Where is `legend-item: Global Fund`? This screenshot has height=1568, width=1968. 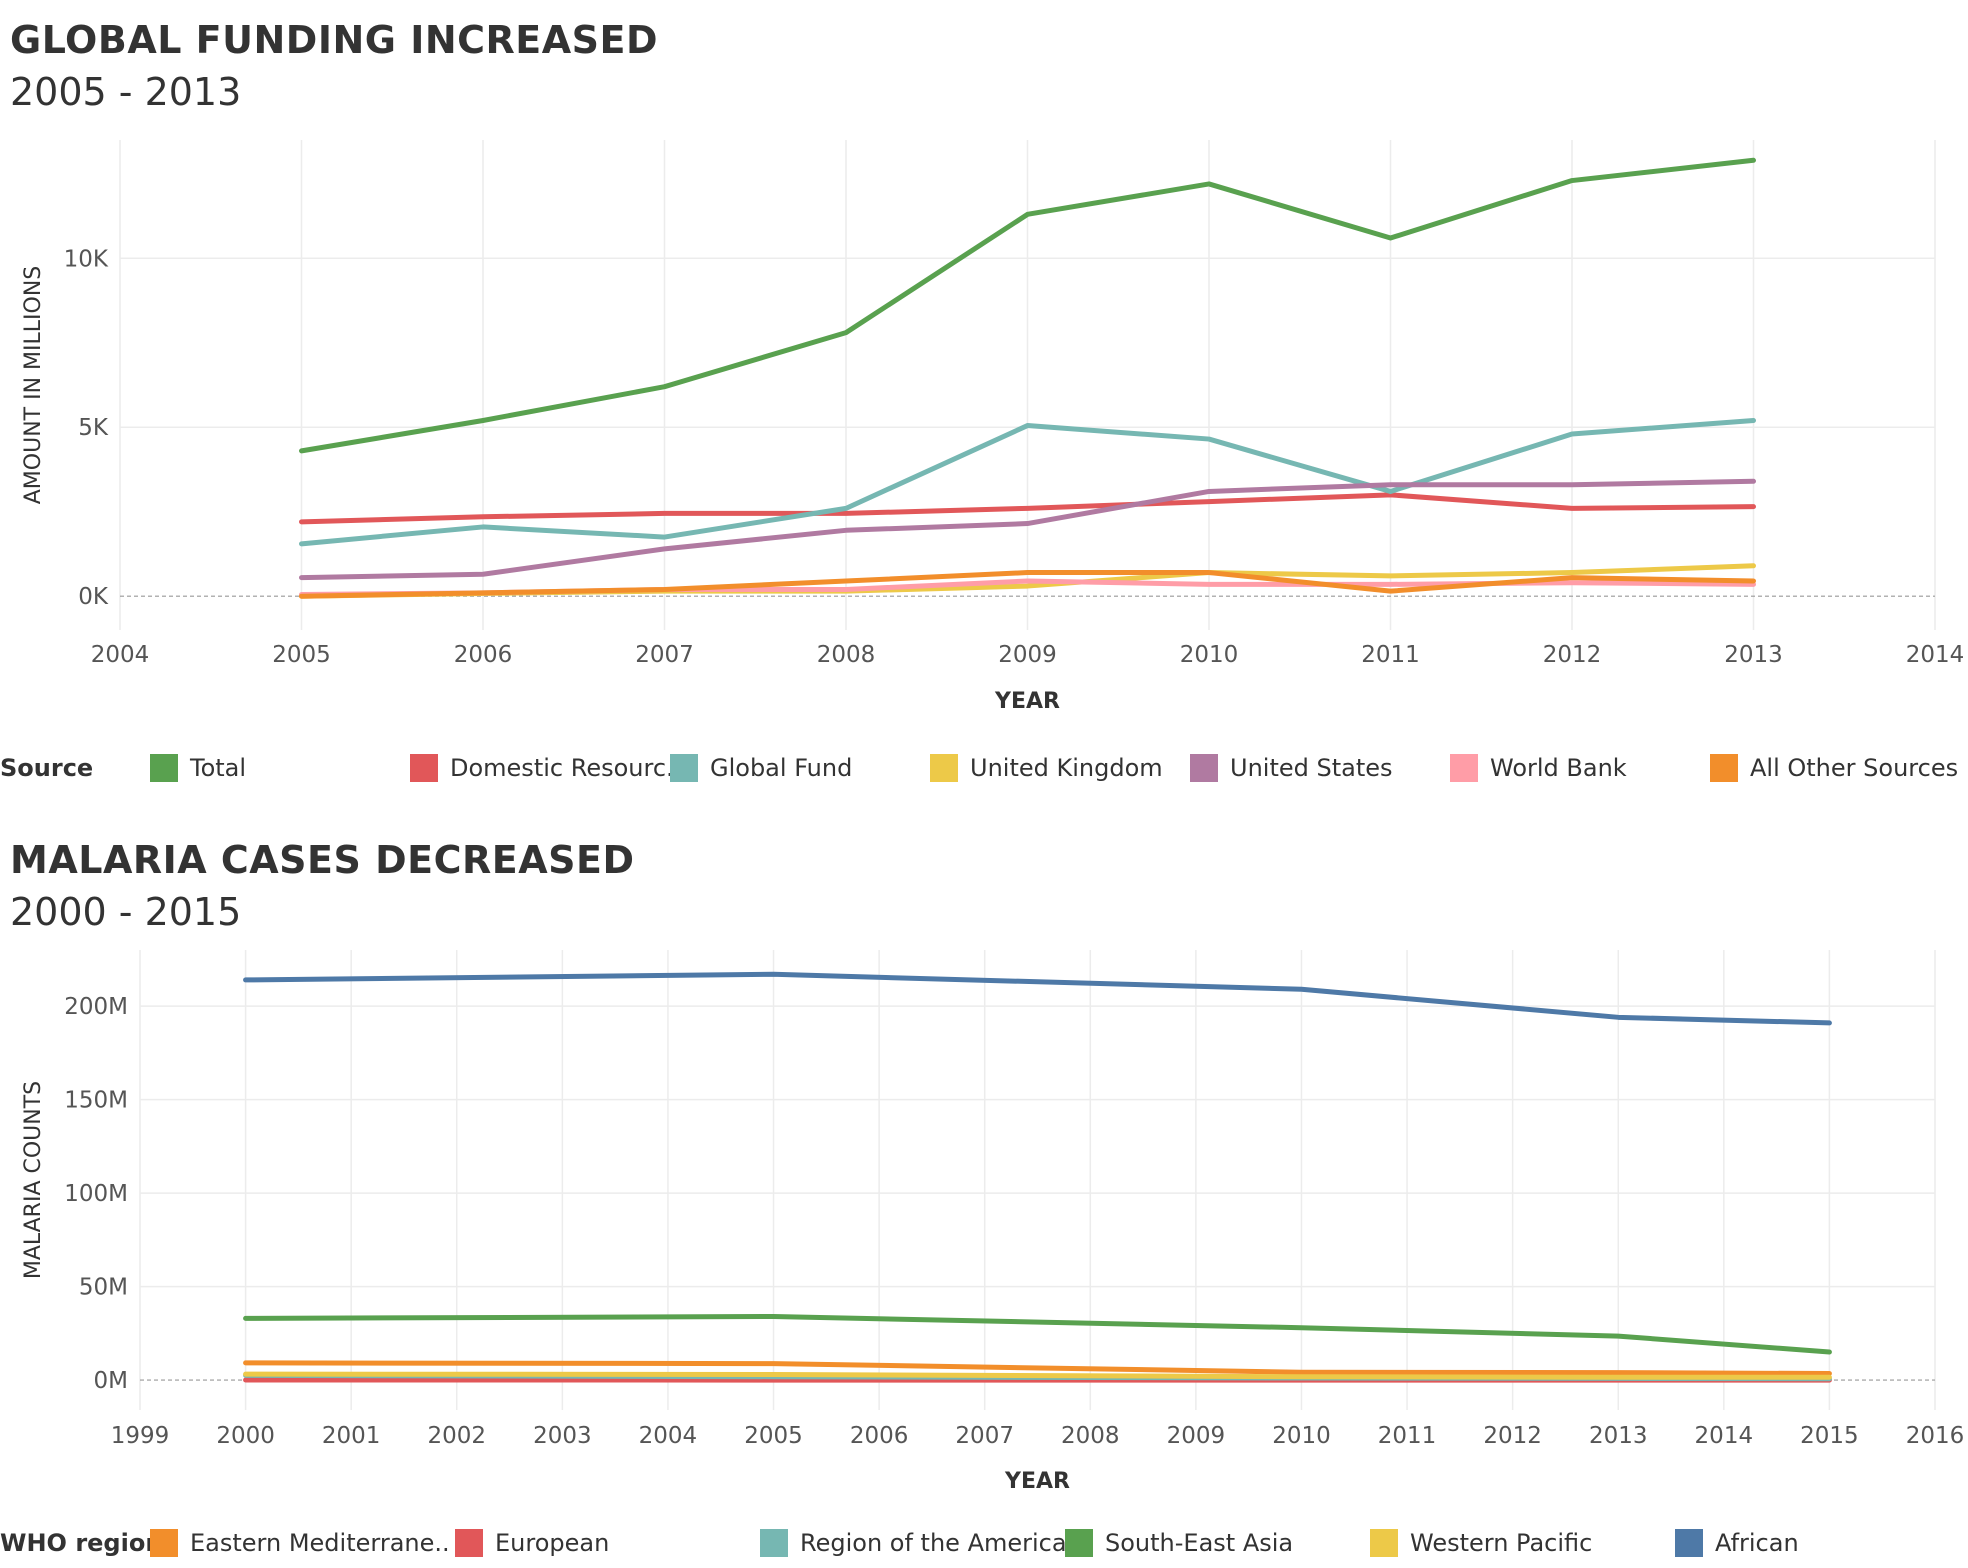
legend-item: Global Fund is located at coordinates (761, 768).